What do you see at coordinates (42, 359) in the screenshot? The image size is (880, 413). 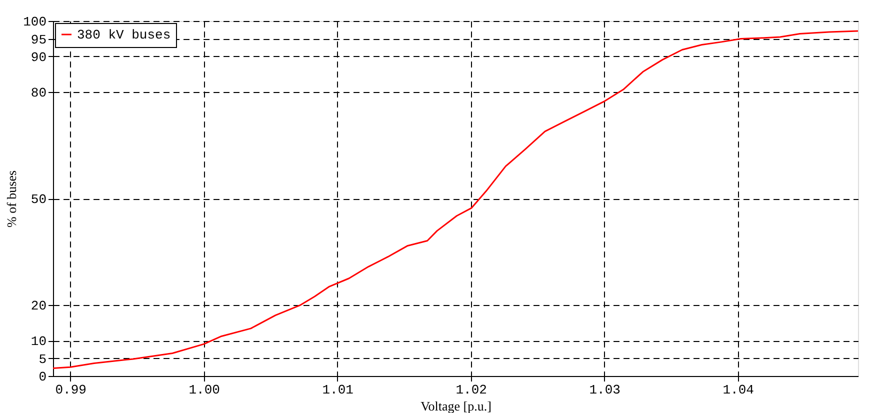 I see `y-tick-label: 5` at bounding box center [42, 359].